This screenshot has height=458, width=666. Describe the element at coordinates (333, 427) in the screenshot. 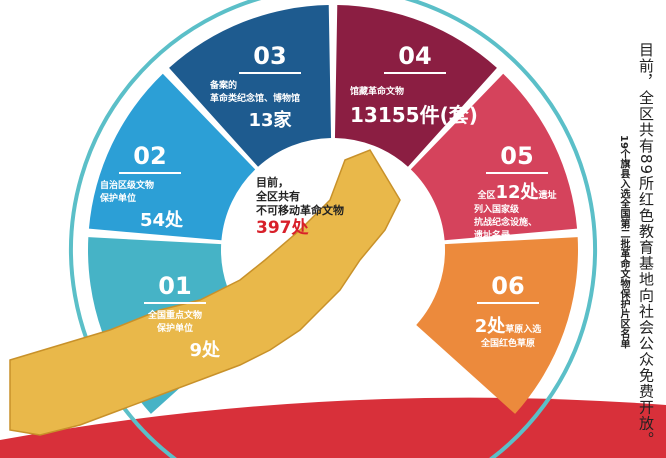

I see `red-swoosh` at that location.